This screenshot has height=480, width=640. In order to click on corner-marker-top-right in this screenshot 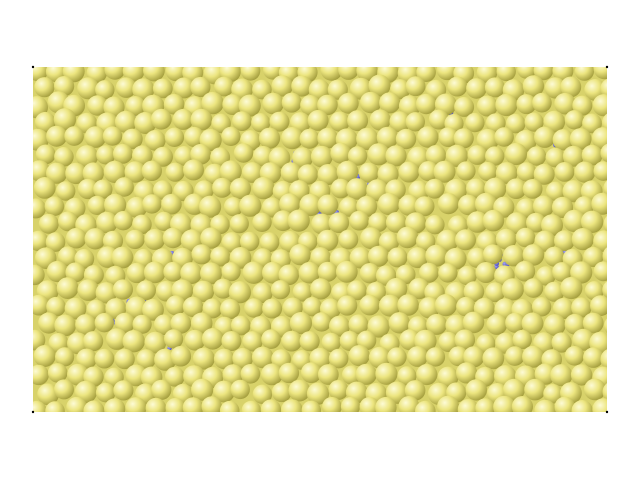, I will do `click(607, 67)`.